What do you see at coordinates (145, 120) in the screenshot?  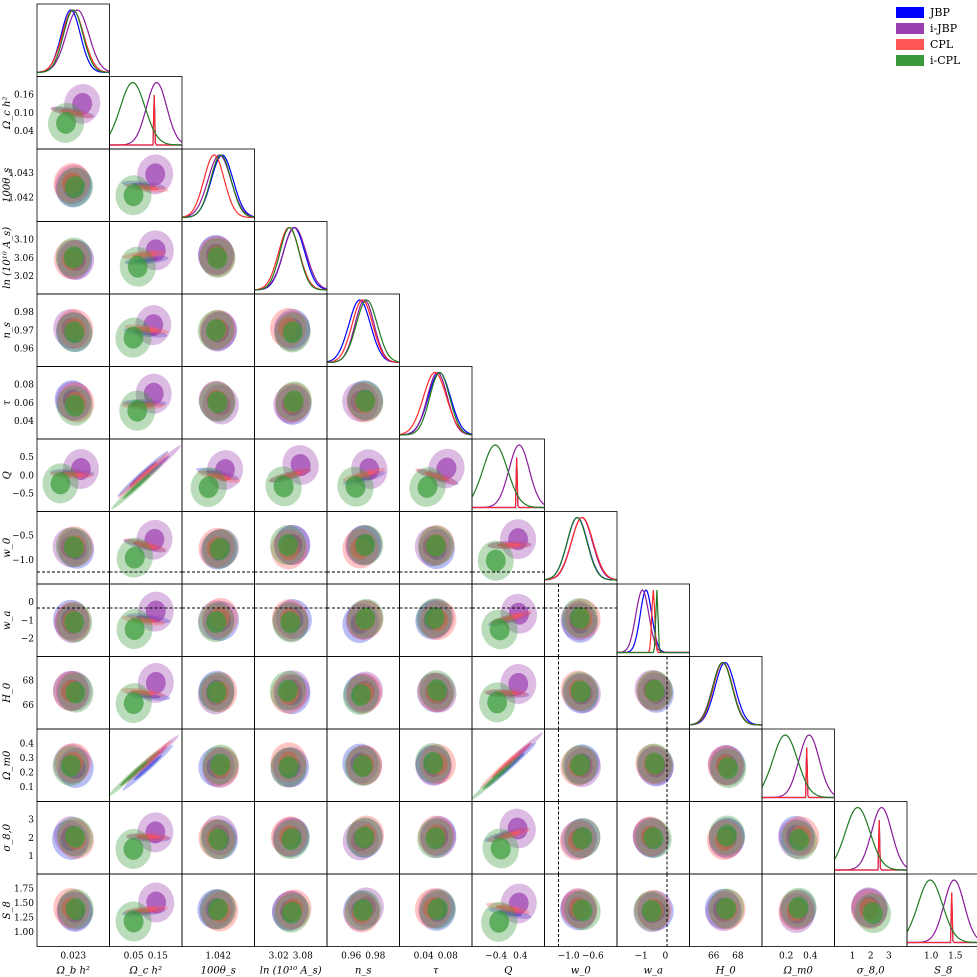 I see `marginal-2-cpl` at bounding box center [145, 120].